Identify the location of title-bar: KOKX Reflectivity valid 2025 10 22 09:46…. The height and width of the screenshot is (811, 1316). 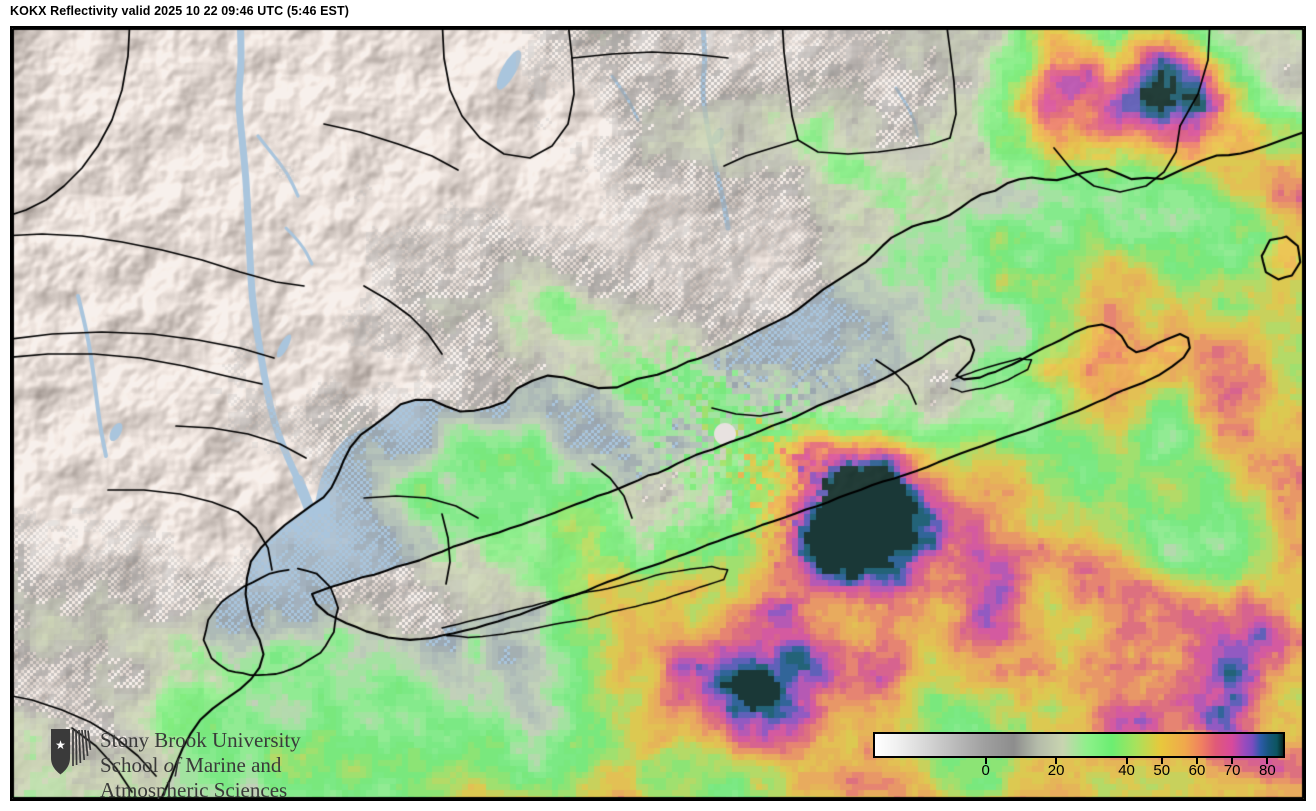
(658, 13).